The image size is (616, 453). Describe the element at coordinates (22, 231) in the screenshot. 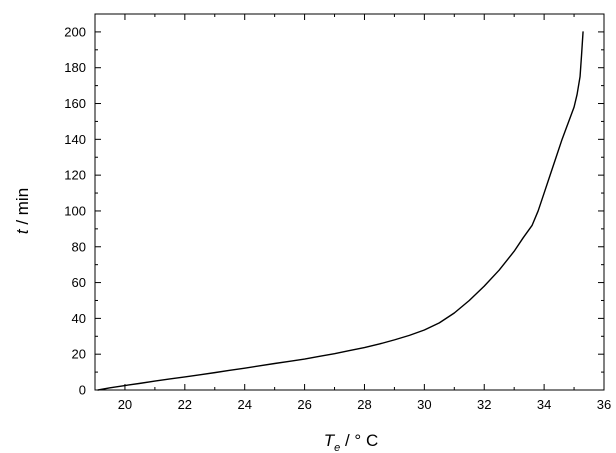

I see `y-axis-symbol: t` at that location.